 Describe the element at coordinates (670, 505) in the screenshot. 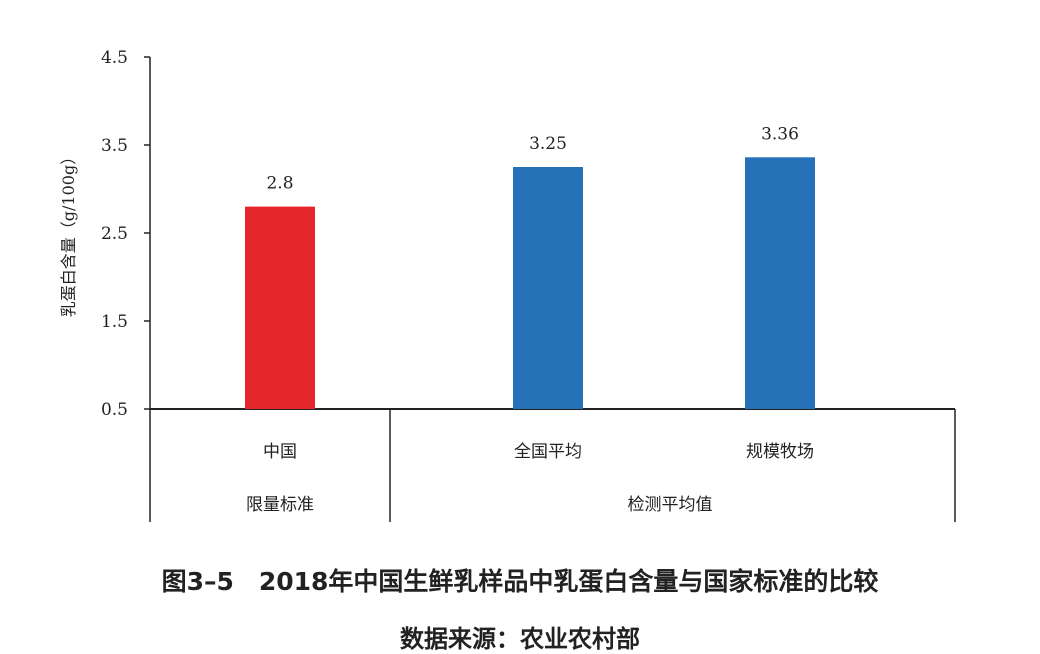

I see `group-label: 检测平均值` at that location.